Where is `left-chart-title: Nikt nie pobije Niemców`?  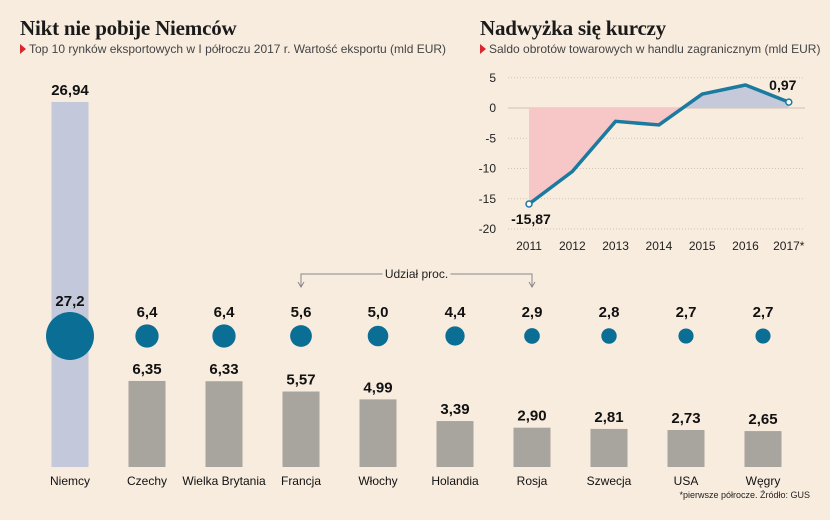
left-chart-title: Nikt nie pobije Niemców is located at coordinates (128, 28).